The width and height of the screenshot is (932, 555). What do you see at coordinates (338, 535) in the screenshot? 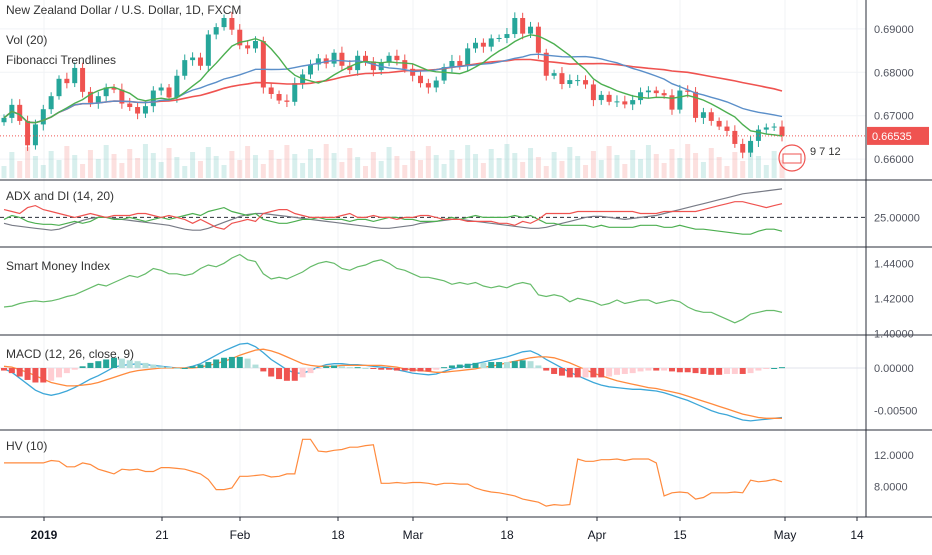
I see `x-tick-label: 18` at bounding box center [338, 535].